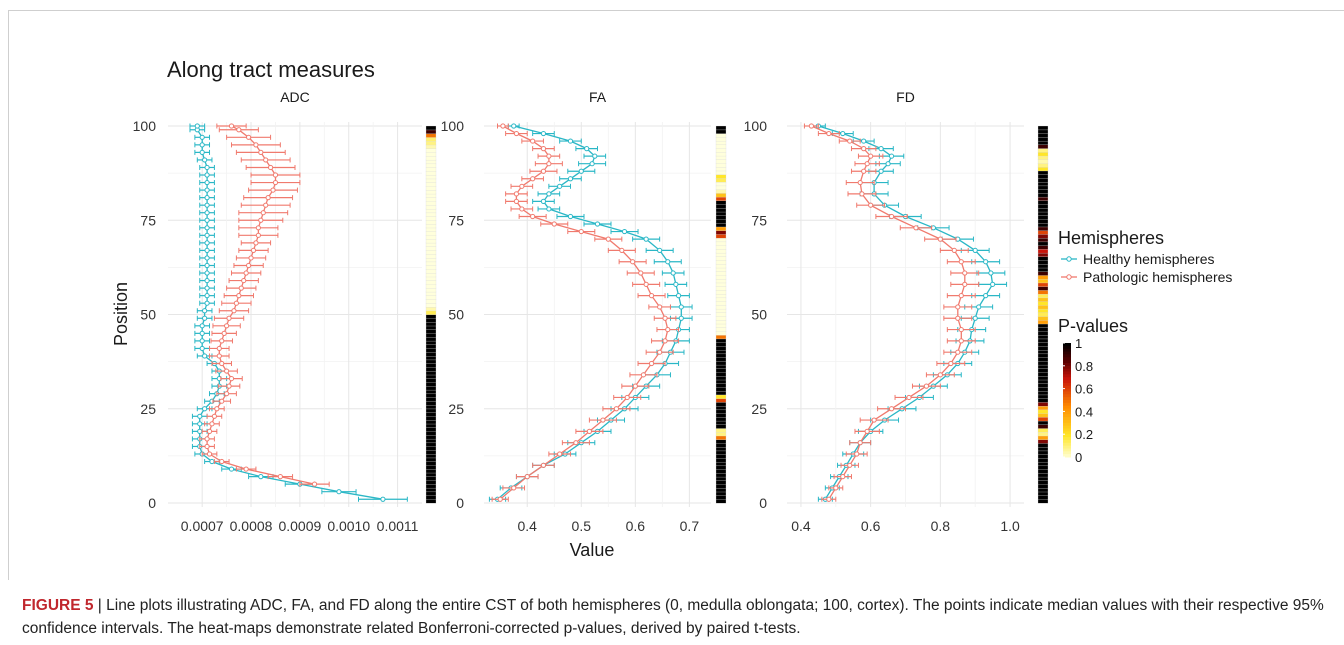 This screenshot has width=1344, height=645. I want to click on y-tick-label: 0, so click(460, 503).